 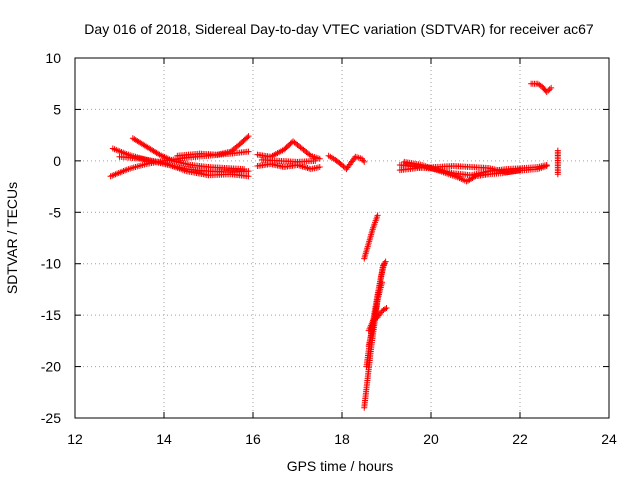 I want to click on y-tick-label: -20, so click(x=51, y=367).